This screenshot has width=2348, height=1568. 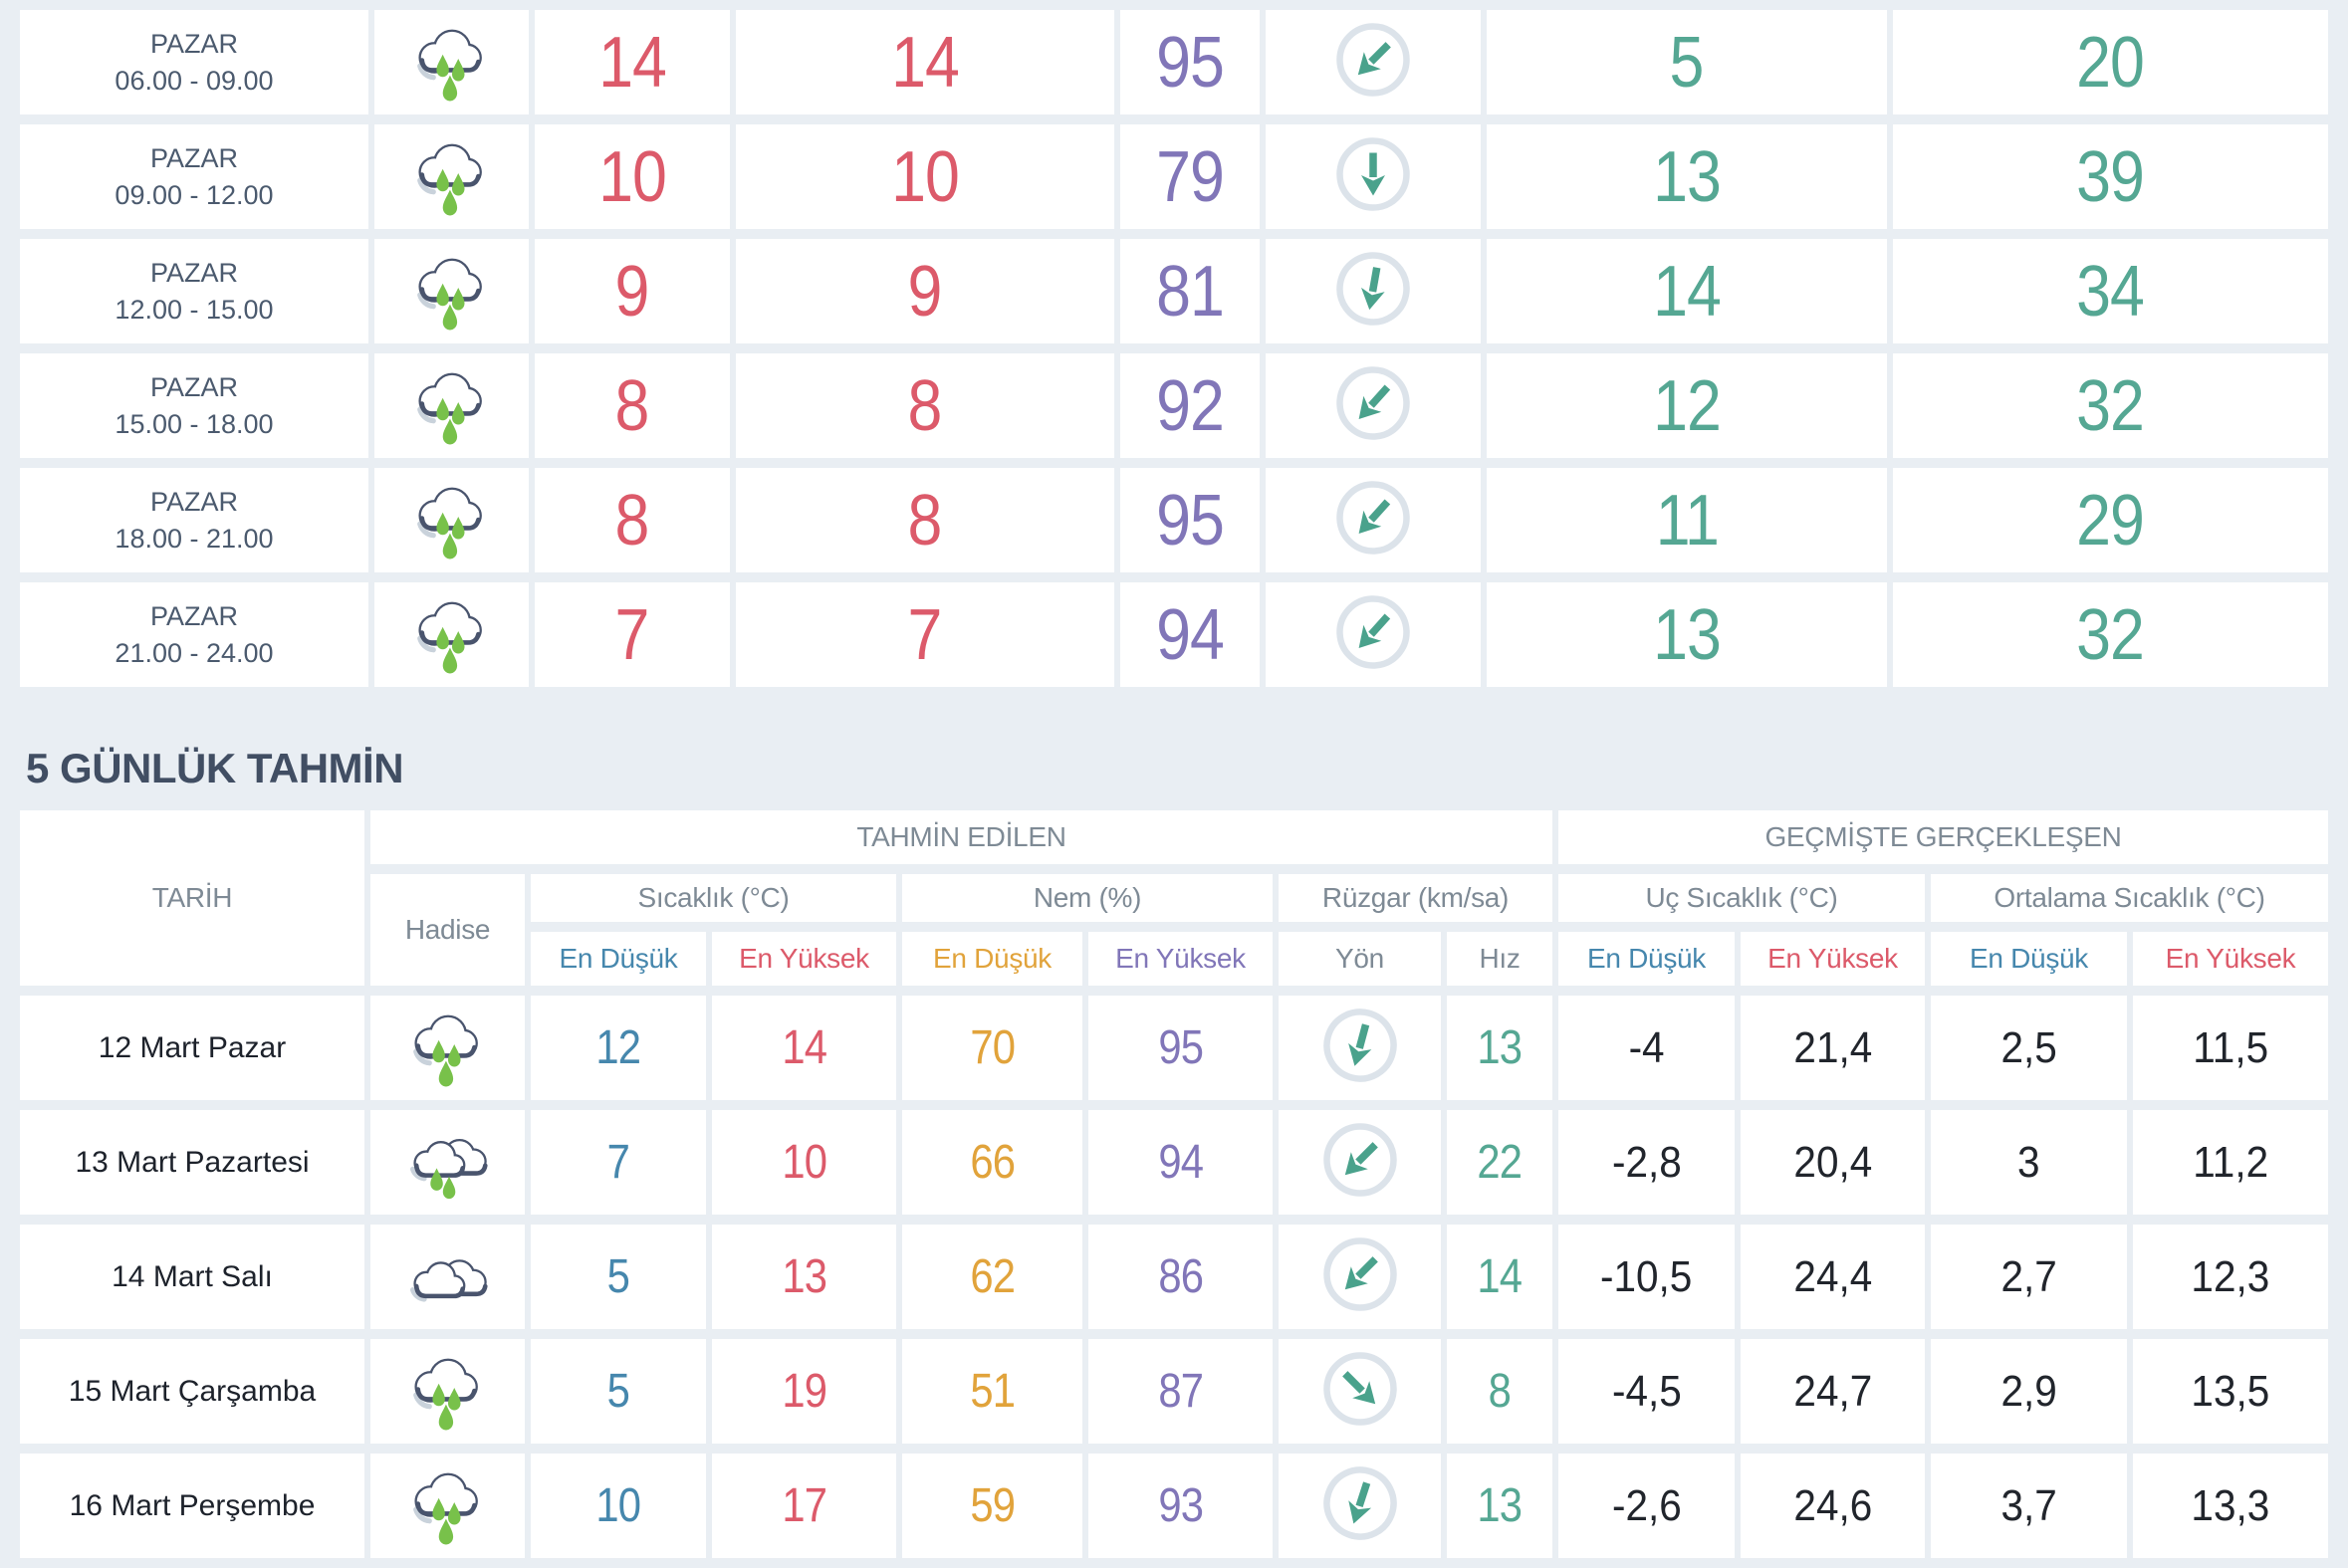 What do you see at coordinates (192, 1277) in the screenshot?
I see `date-label: 14 Mart Salı` at bounding box center [192, 1277].